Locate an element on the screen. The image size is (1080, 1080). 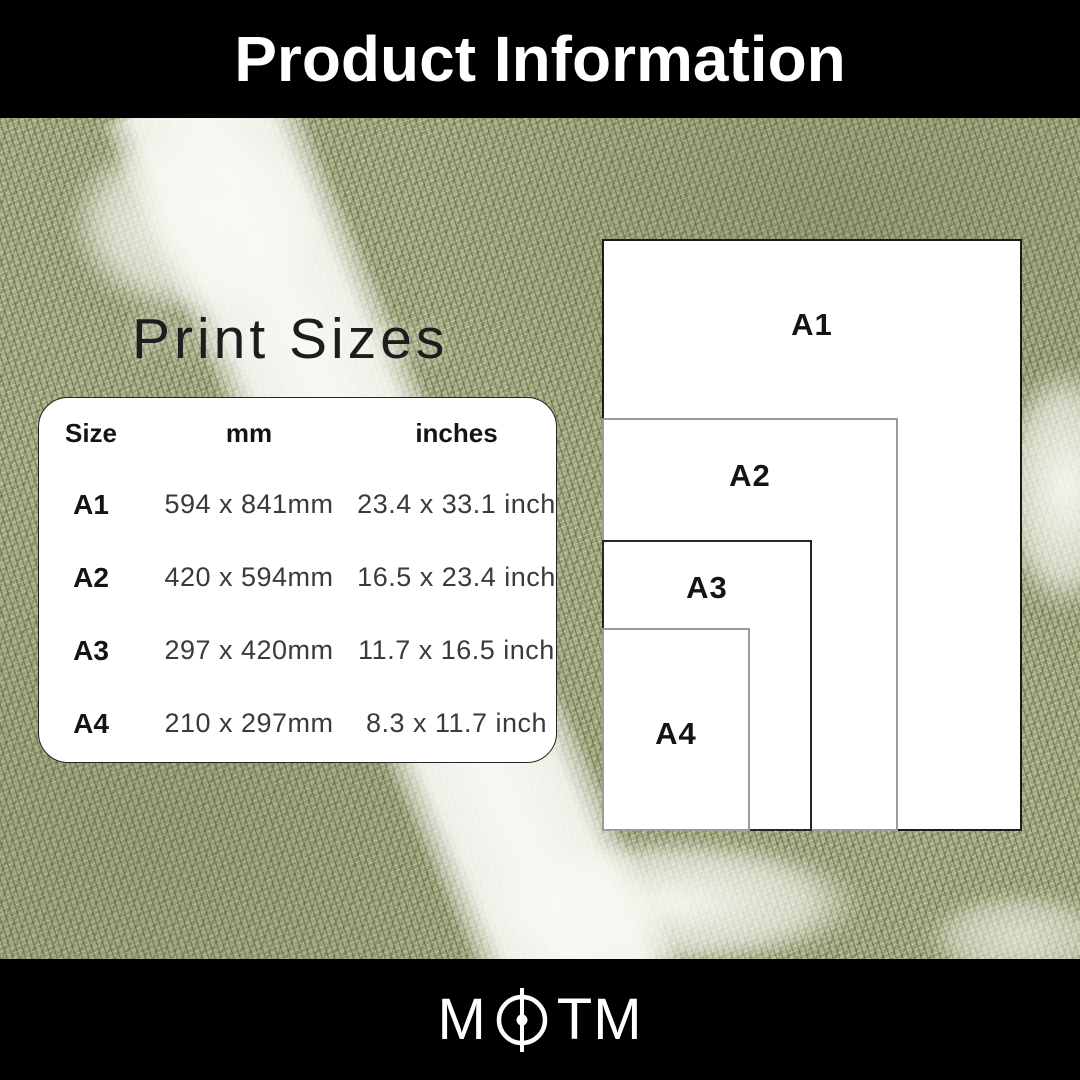
table-row-a3-mm: 297 x 420mm is located at coordinates (249, 650).